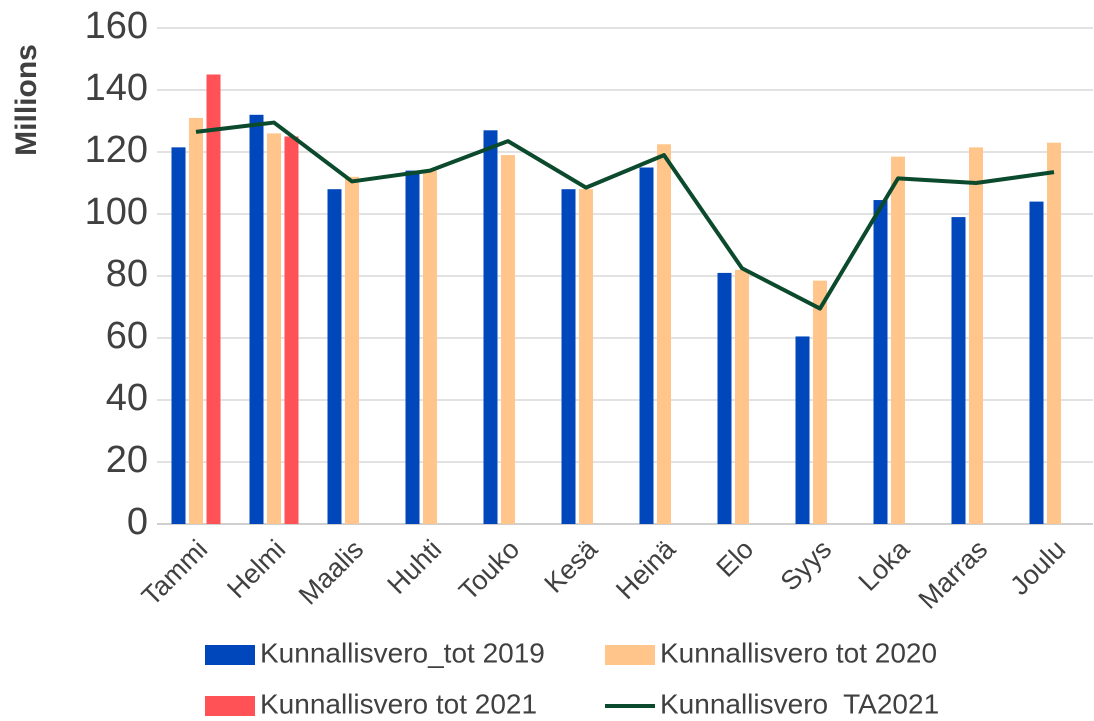 The width and height of the screenshot is (1094, 721). Describe the element at coordinates (127, 398) in the screenshot. I see `y-tick-label: 40` at that location.